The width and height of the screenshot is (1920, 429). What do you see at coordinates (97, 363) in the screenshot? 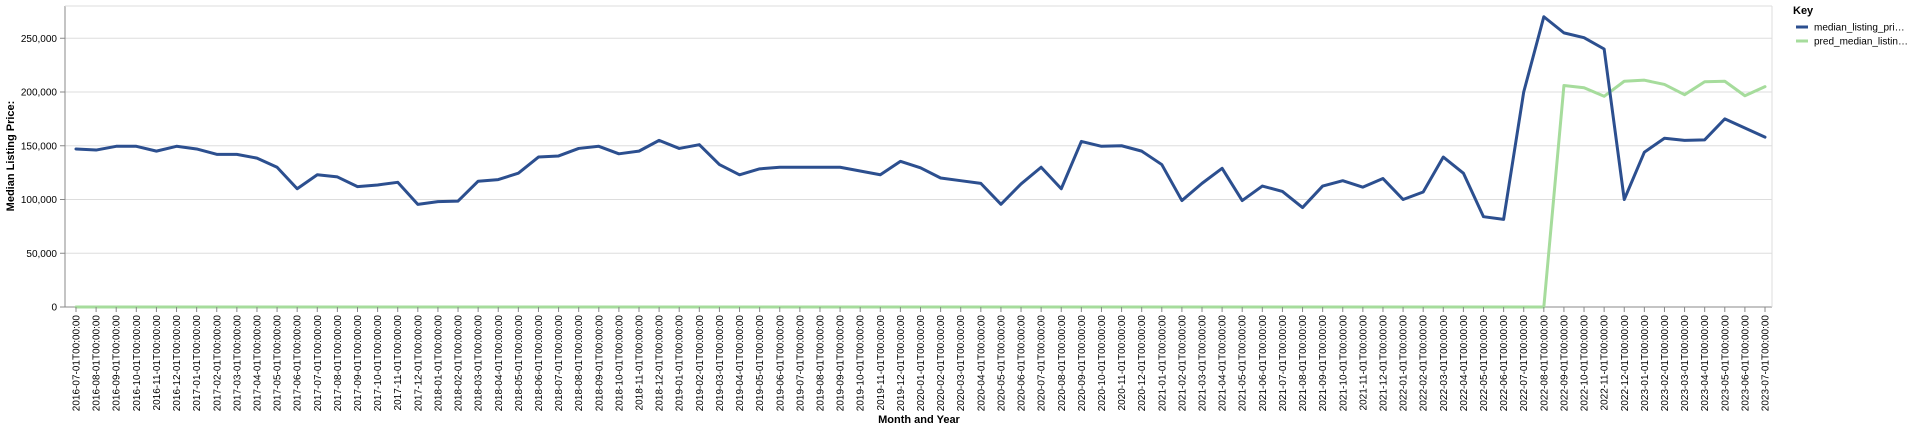
I see `x-tick-label: 2016-08-01T00:00:00` at bounding box center [97, 363].